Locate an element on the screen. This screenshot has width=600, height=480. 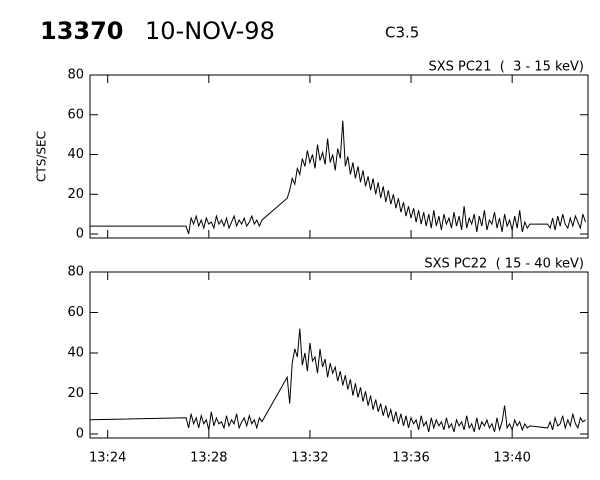
event-id: 13370 is located at coordinates (82, 31).